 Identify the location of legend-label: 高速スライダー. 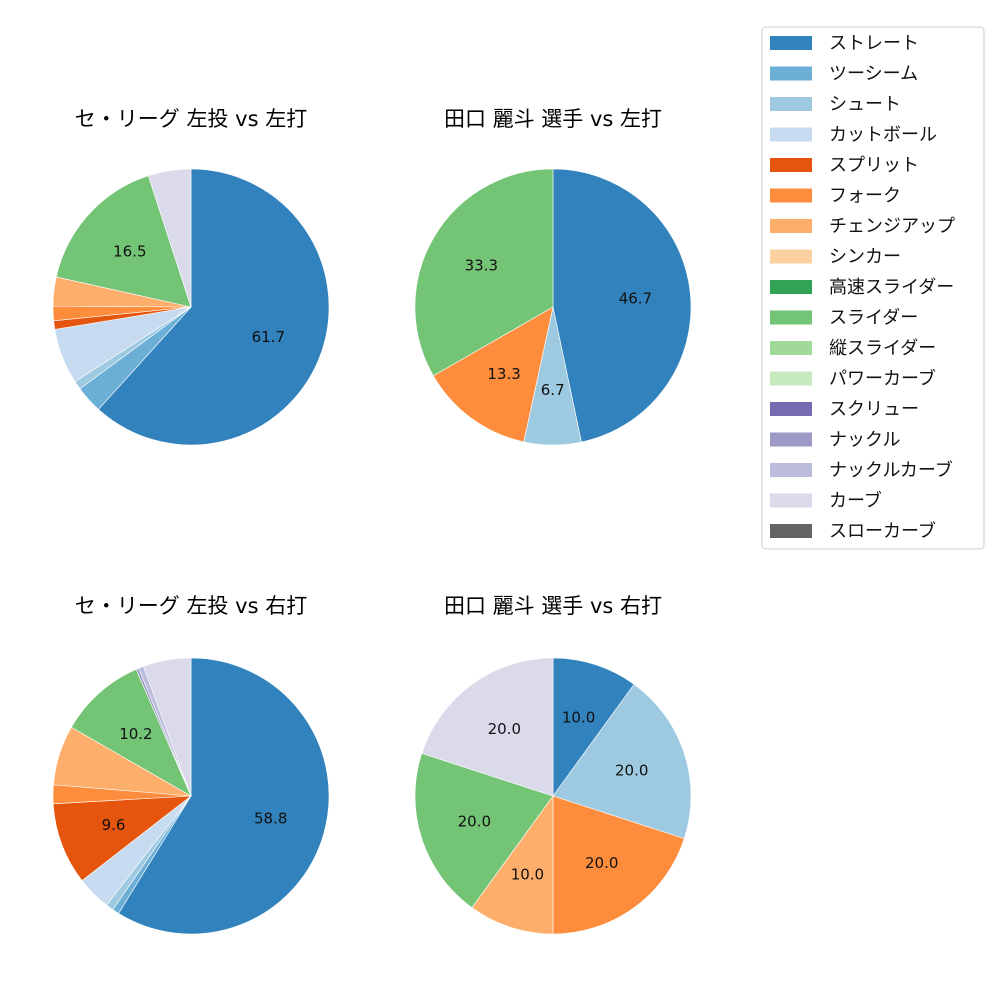
(891, 287).